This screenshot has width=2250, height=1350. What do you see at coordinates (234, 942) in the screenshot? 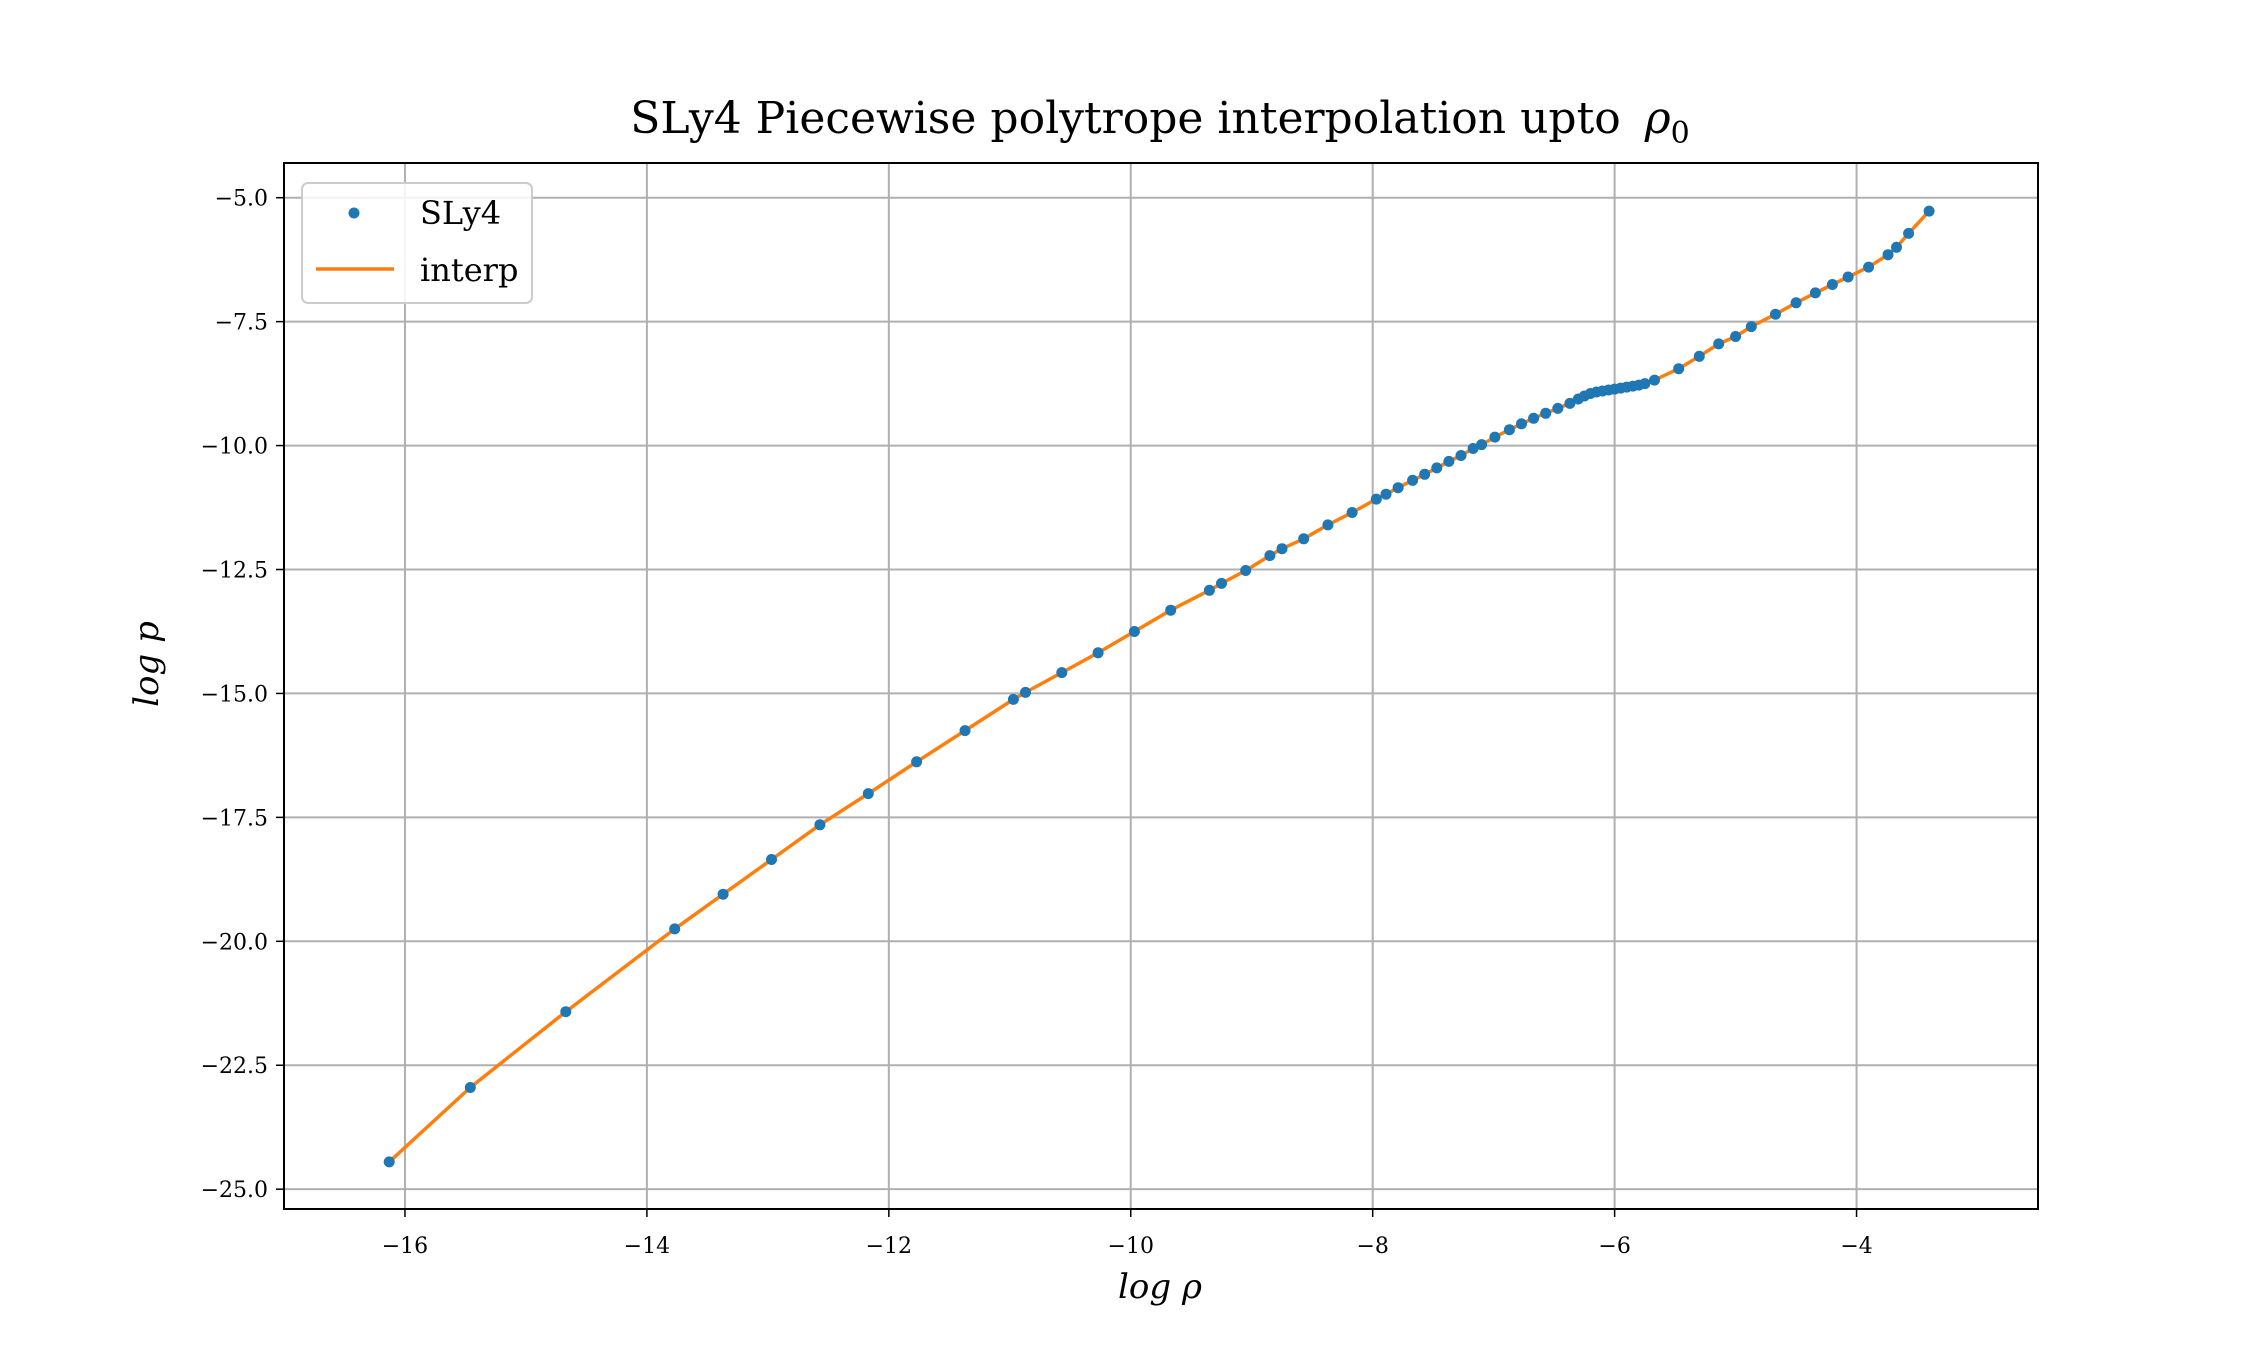
I see `y-tick-label: −20.0` at bounding box center [234, 942].